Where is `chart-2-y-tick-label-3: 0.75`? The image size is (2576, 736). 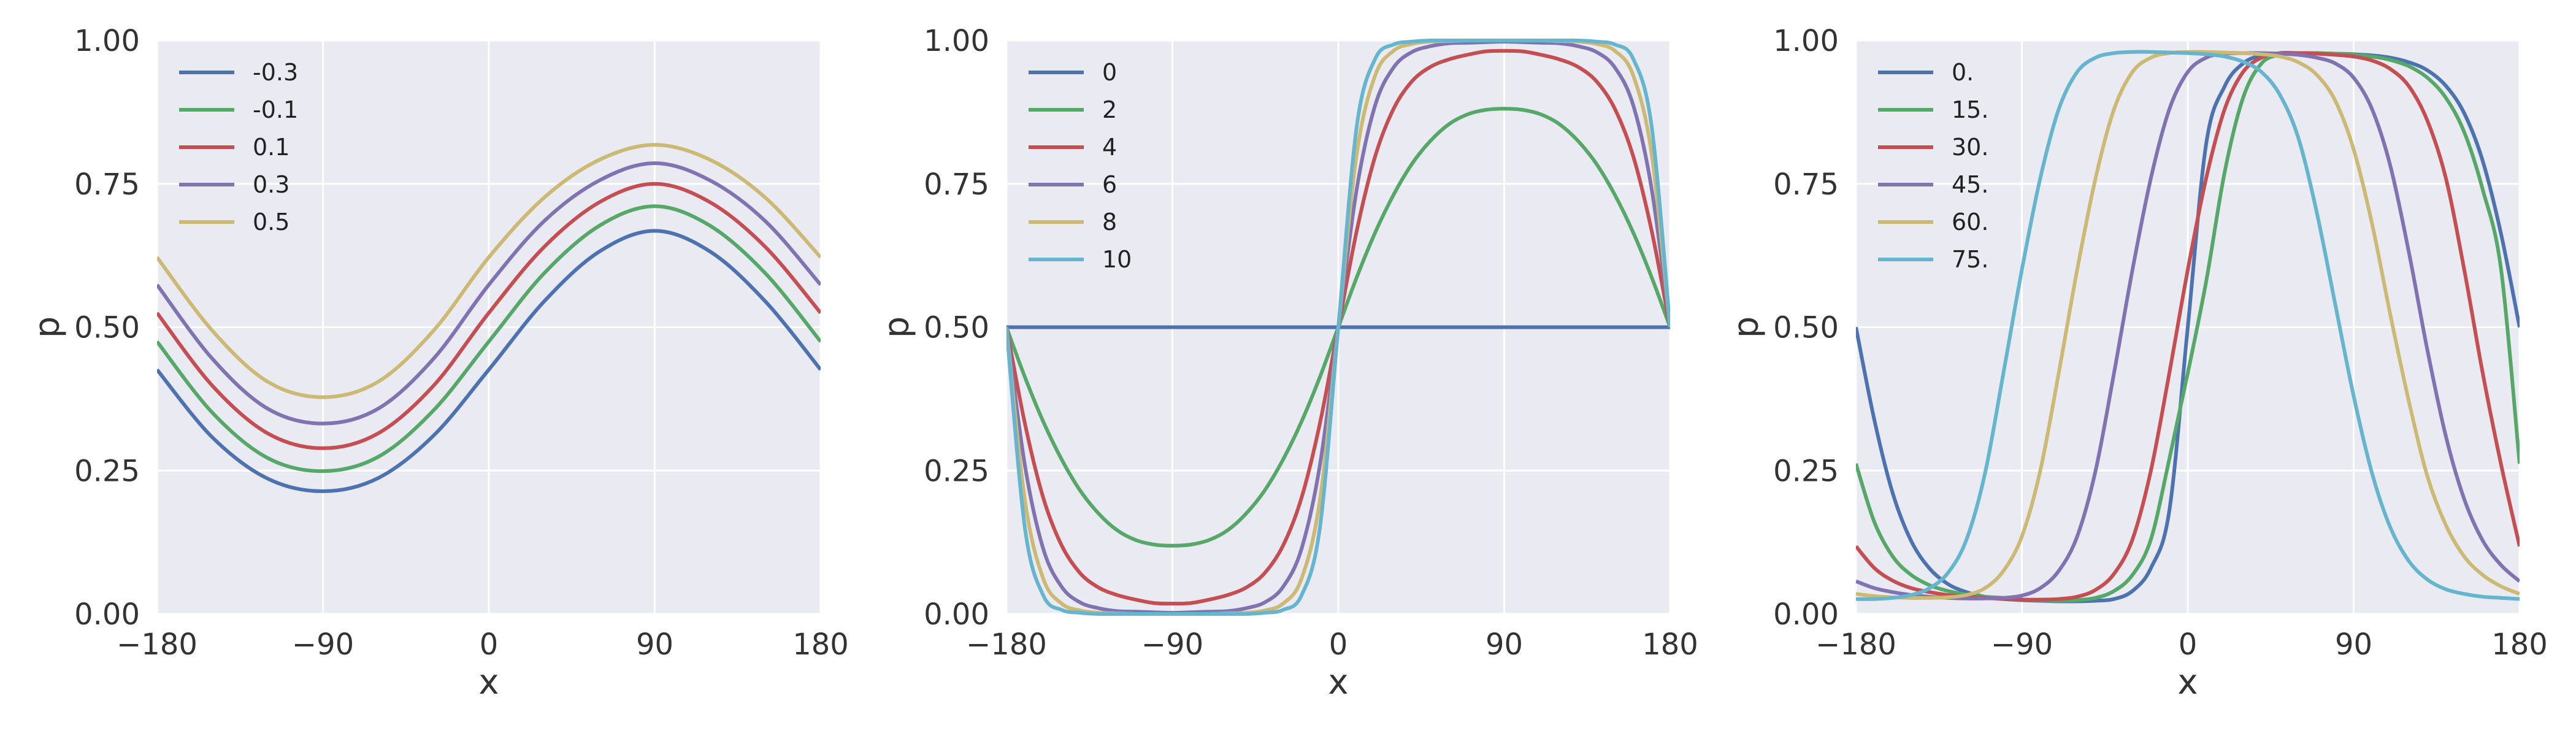 chart-2-y-tick-label-3: 0.75 is located at coordinates (956, 184).